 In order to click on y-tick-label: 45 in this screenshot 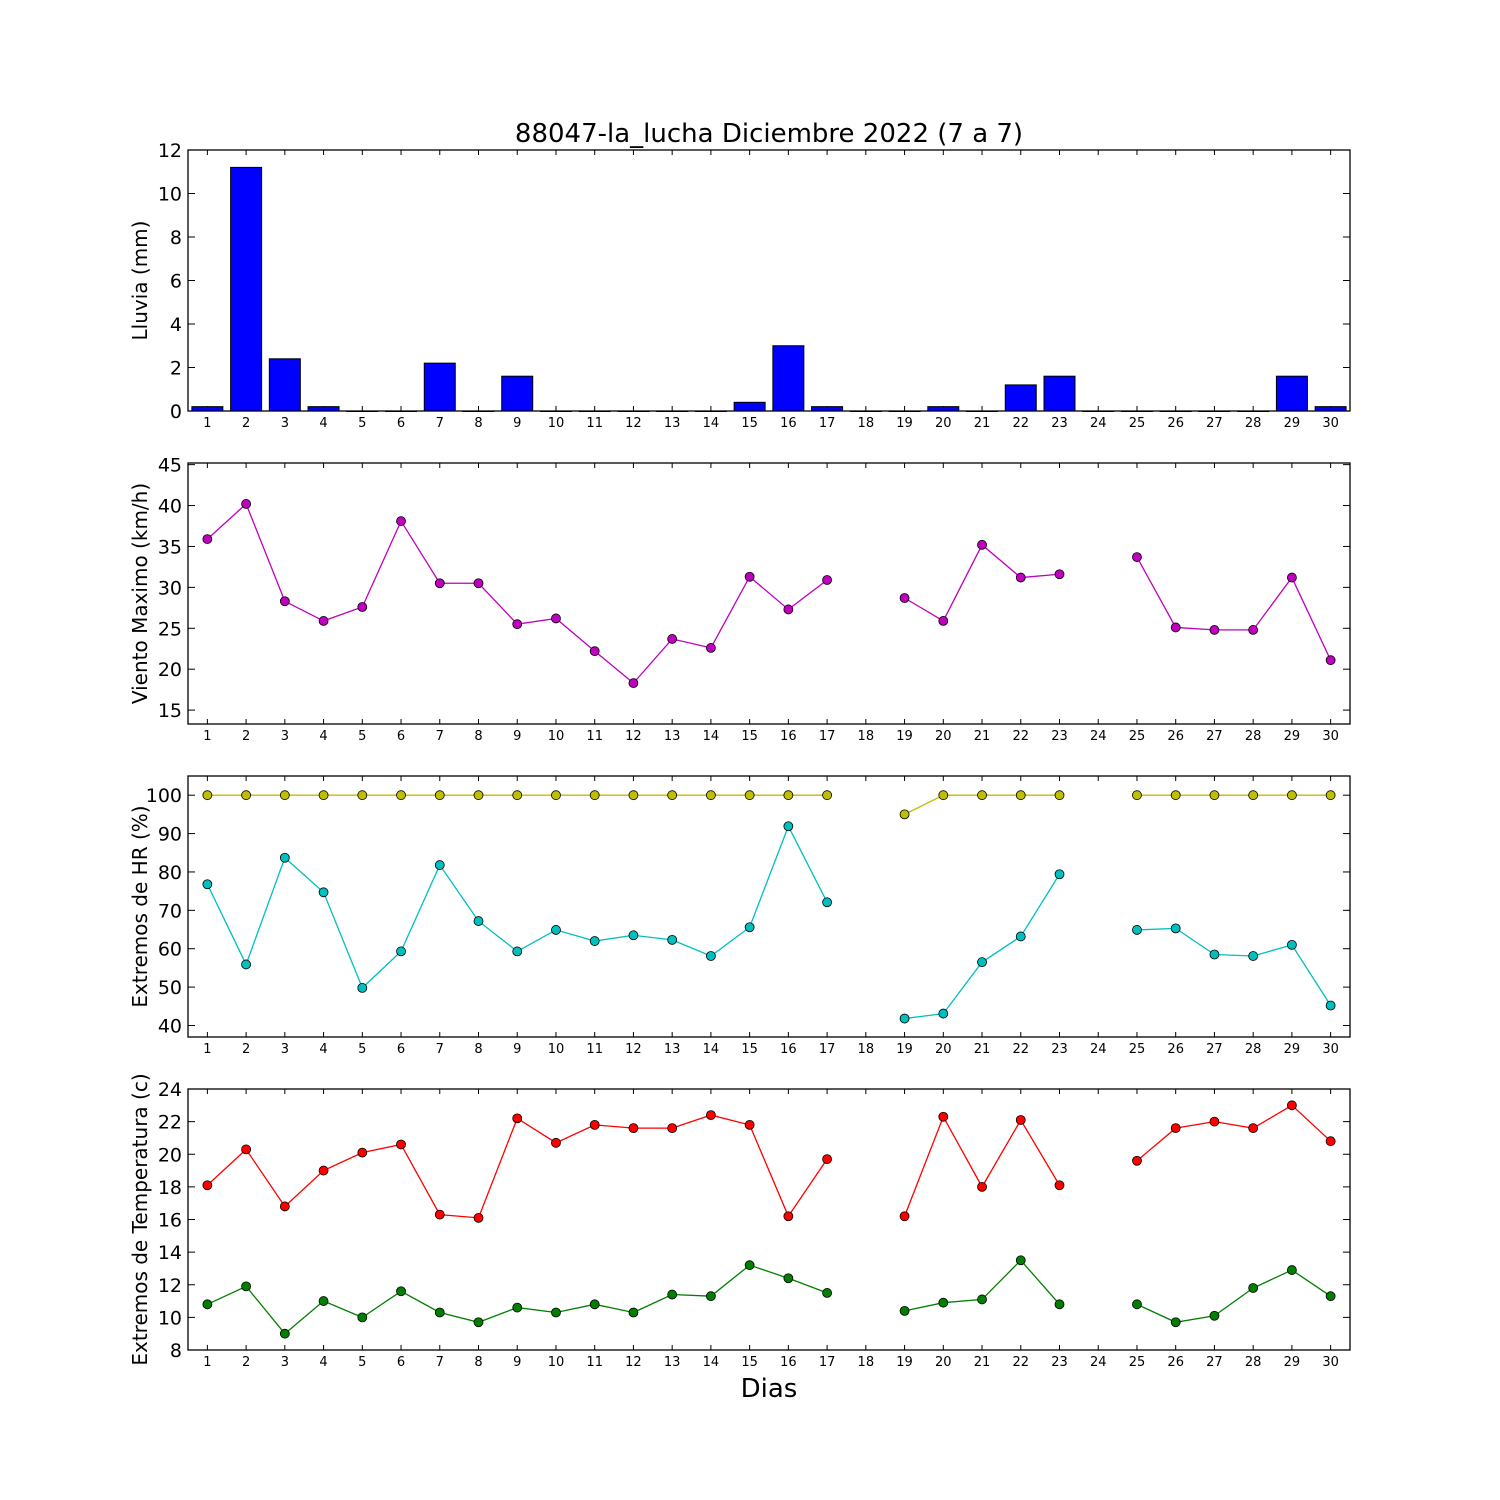, I will do `click(170, 466)`.